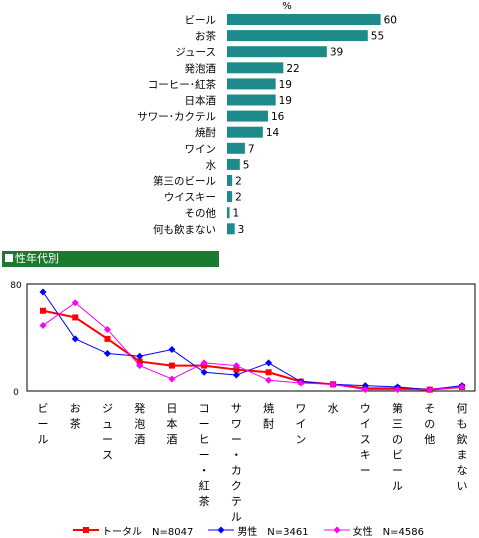  Describe the element at coordinates (397, 447) in the screenshot. I see `x-tick-label: 第三のビール` at that location.